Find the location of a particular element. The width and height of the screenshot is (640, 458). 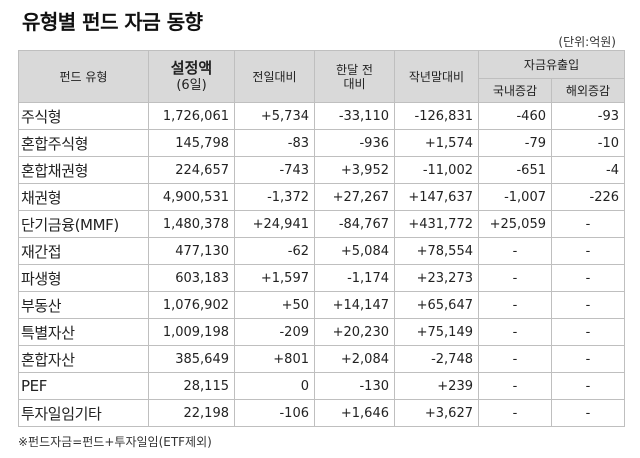

cell-prev-day: 0 is located at coordinates (274, 386).